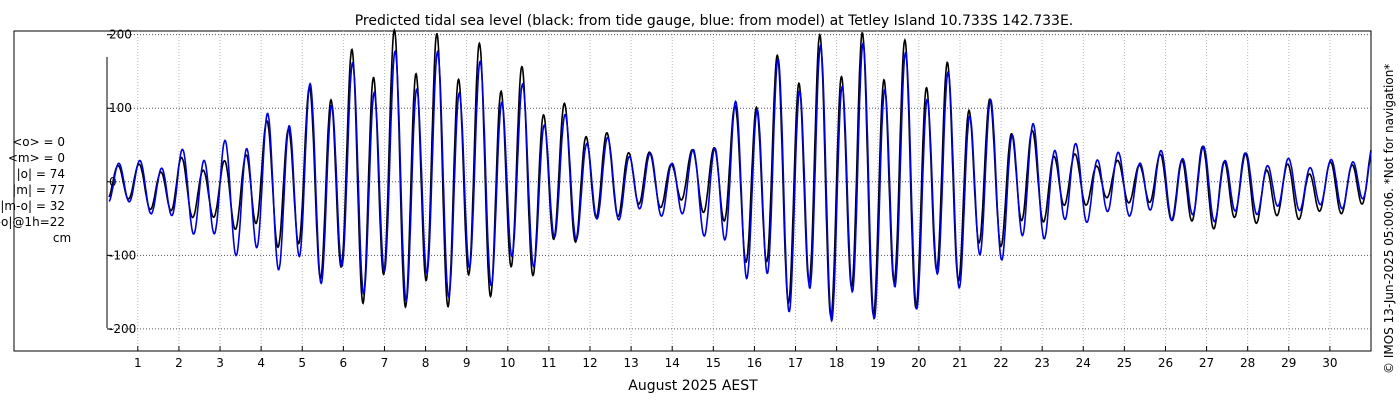 This screenshot has height=400, width=1400. I want to click on stat-line: |m-o| = 32, so click(32, 206).